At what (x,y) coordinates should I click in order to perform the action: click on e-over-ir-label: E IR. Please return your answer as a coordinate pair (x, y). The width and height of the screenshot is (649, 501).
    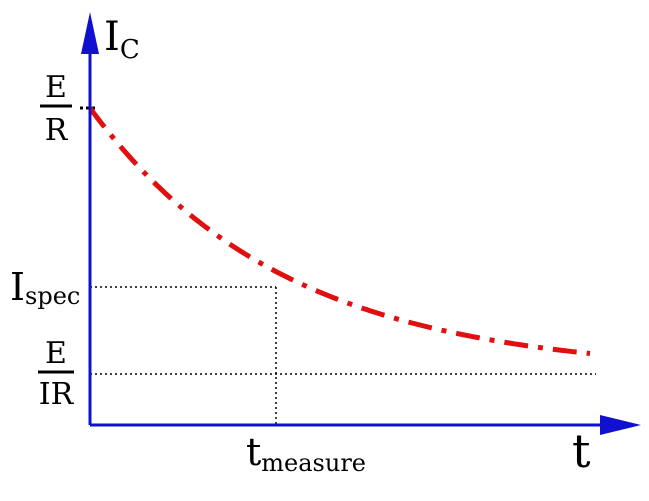
    Looking at the image, I should click on (56, 374).